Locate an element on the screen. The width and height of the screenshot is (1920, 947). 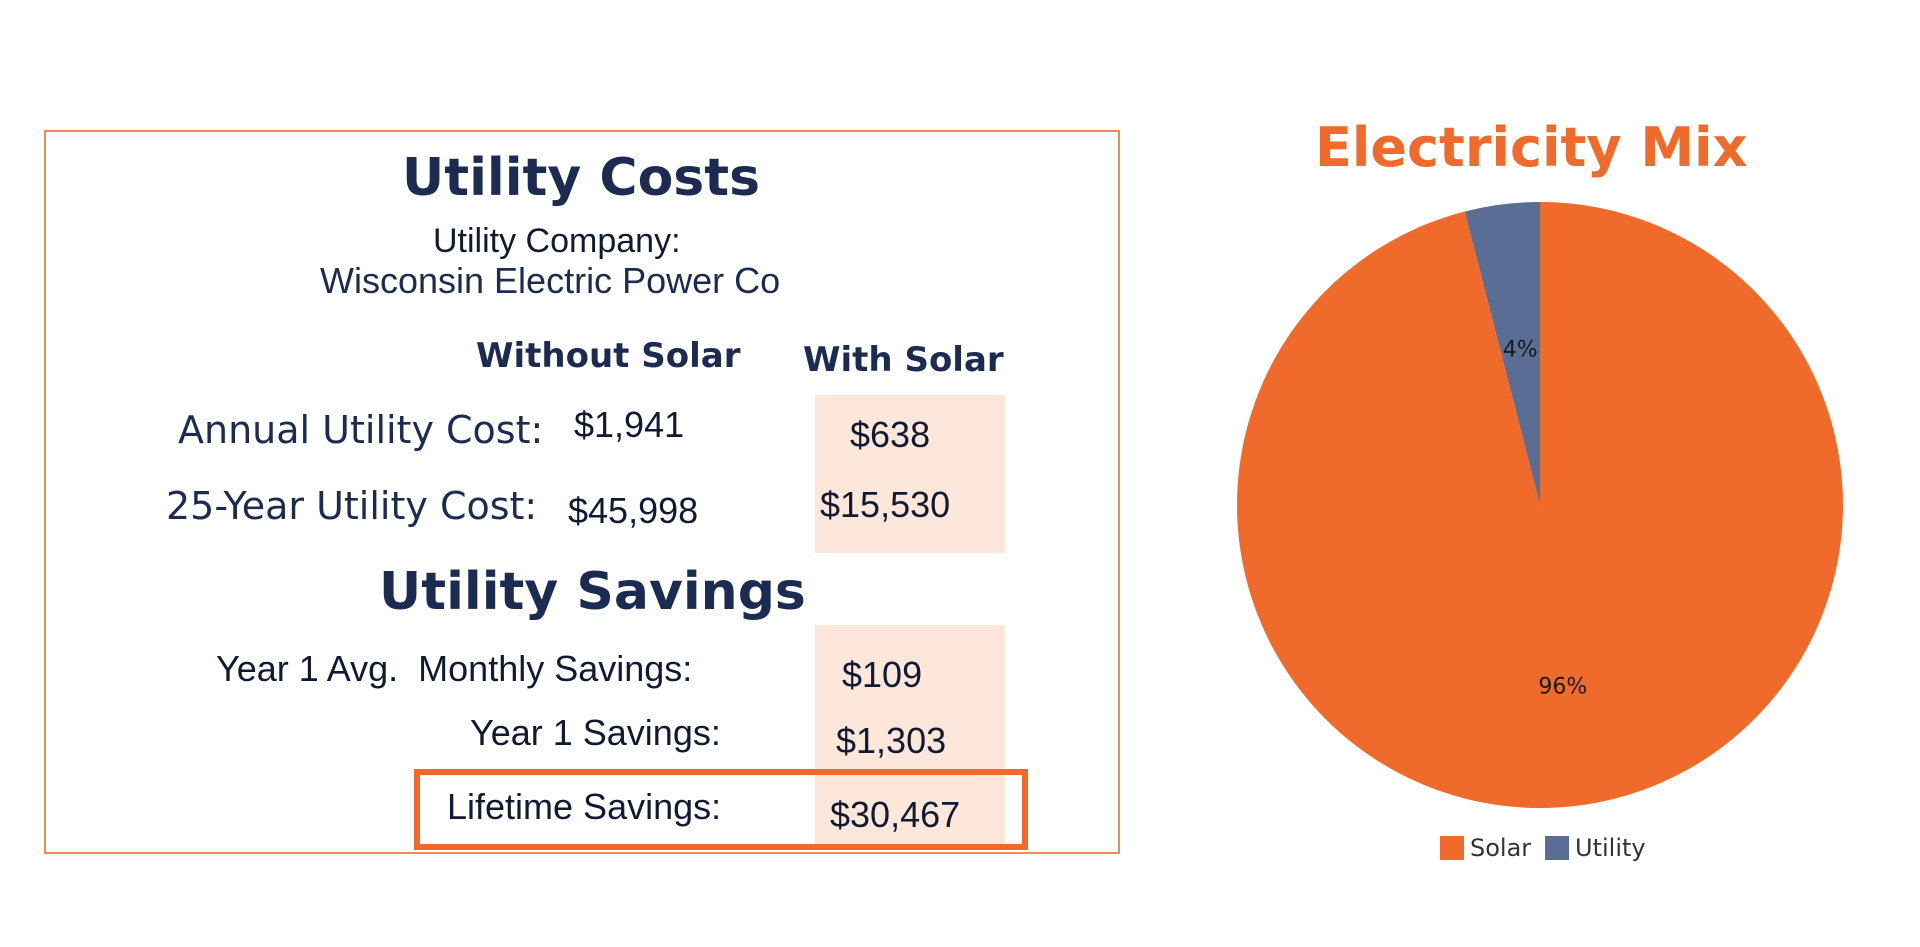
pie-label-utility: 4% is located at coordinates (1520, 350).